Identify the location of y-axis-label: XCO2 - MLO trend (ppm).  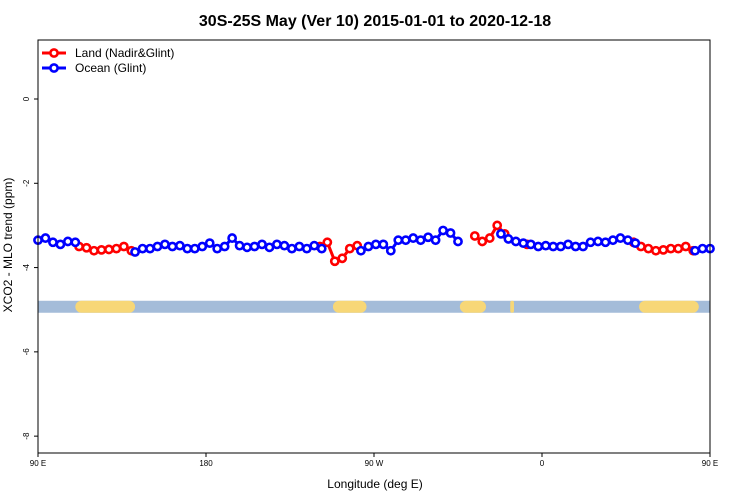
(8, 245).